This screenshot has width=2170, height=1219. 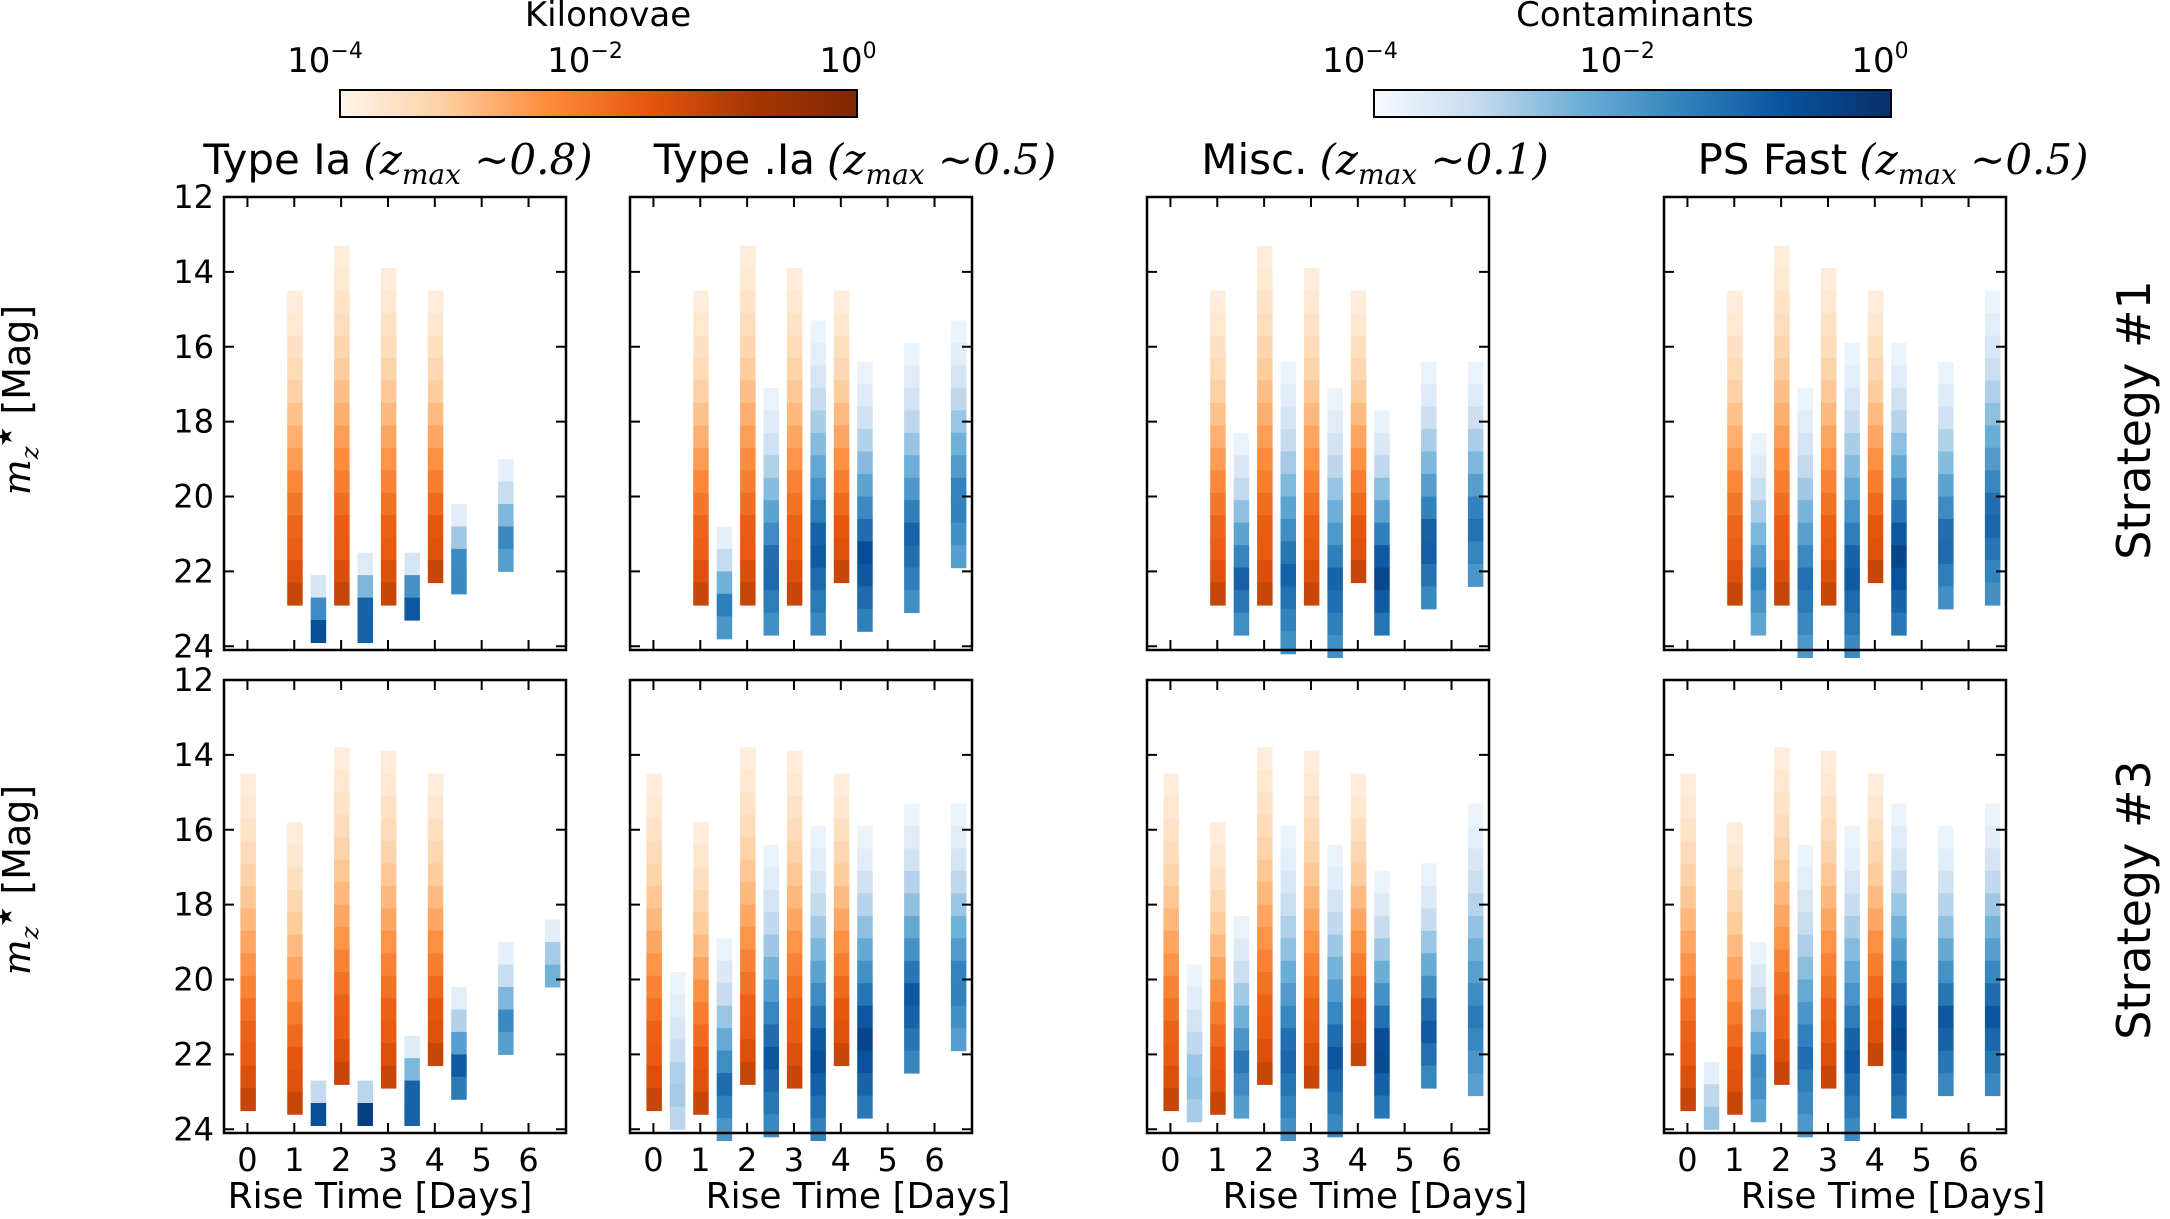 What do you see at coordinates (1992, 347) in the screenshot?
I see `ct-bin-p3-c5-b2` at bounding box center [1992, 347].